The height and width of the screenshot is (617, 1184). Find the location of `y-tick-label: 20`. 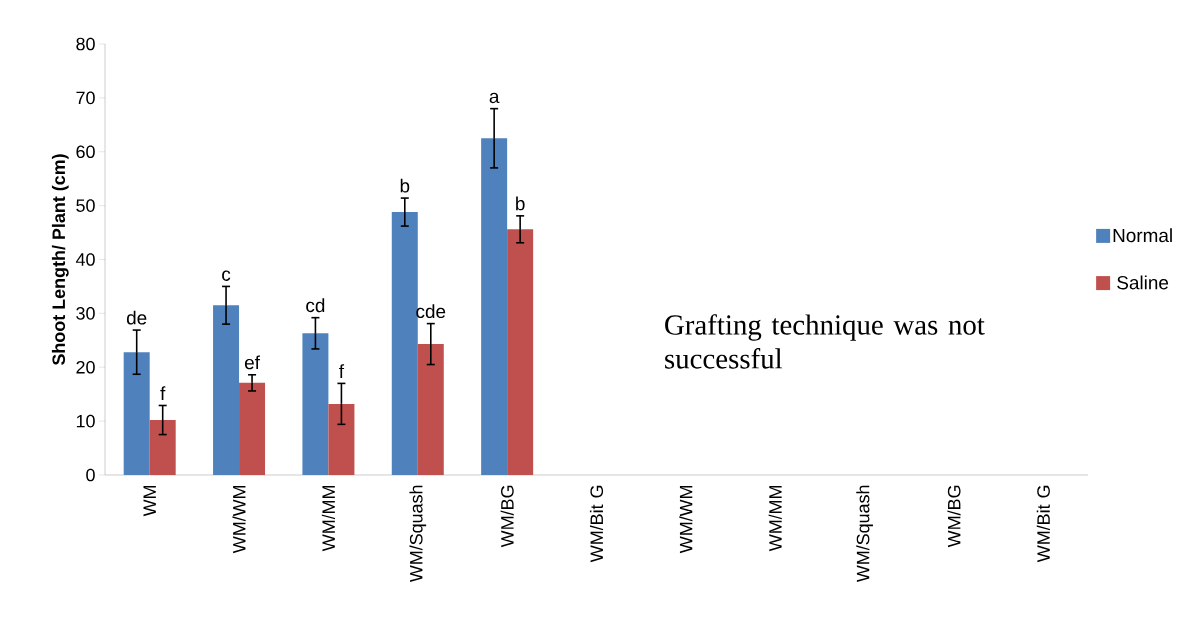

y-tick-label: 20 is located at coordinates (85, 367).